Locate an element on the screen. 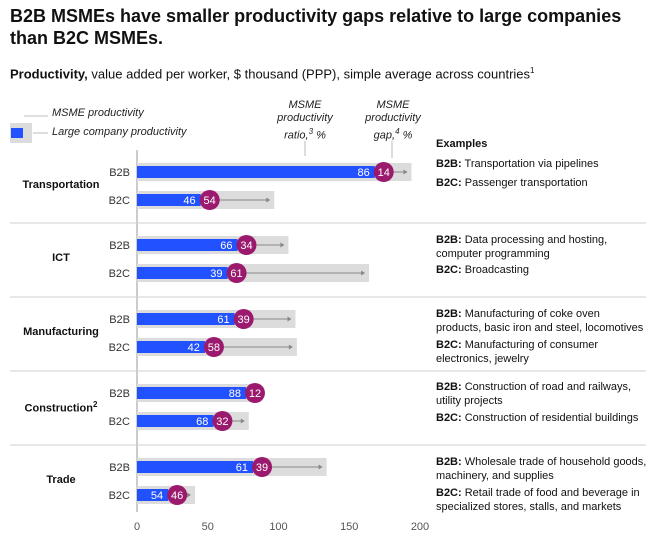 Image resolution: width=656 pixels, height=541 pixels. group-label-text: ICT is located at coordinates (61, 258).